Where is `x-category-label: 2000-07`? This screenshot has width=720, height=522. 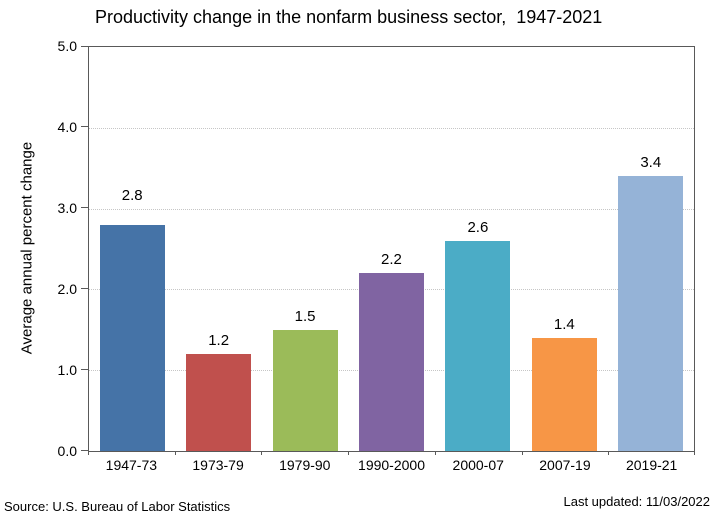
x-category-label: 2000-07 is located at coordinates (478, 465).